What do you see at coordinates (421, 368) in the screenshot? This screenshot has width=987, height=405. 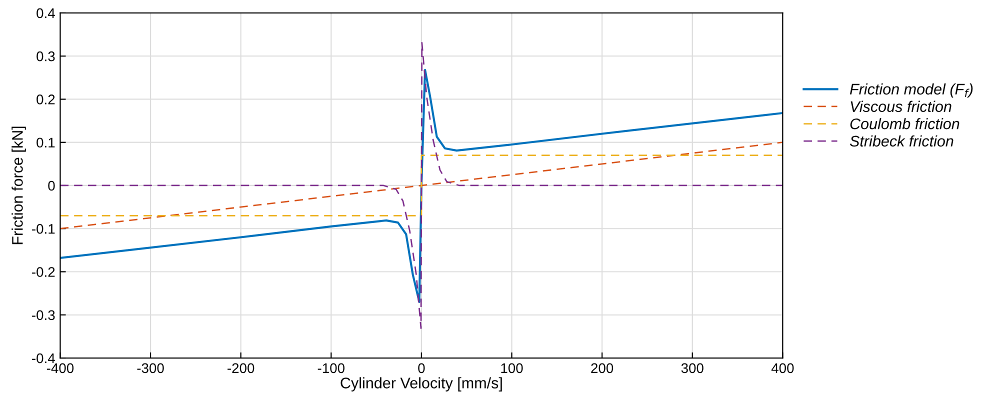 I see `x-tick-label: 0` at bounding box center [421, 368].